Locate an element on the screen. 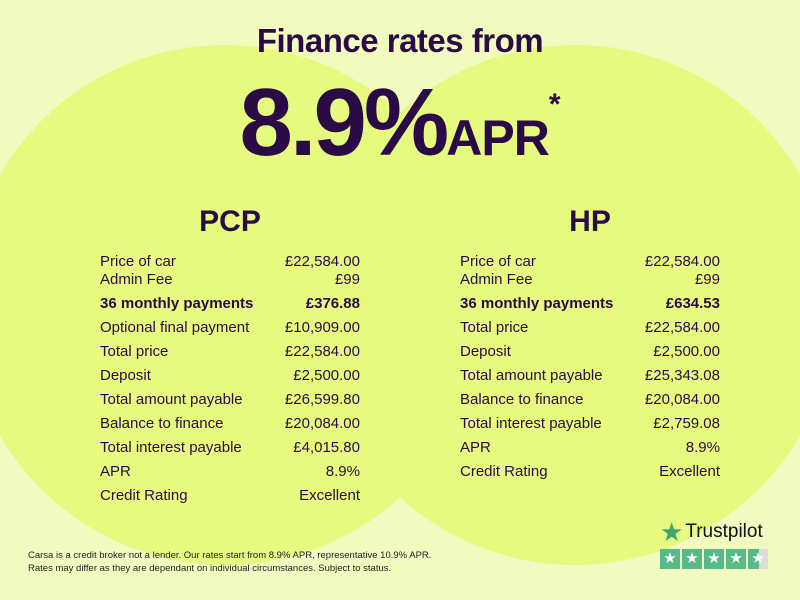  pcp-row: Admin Fee £99 is located at coordinates (230, 280).